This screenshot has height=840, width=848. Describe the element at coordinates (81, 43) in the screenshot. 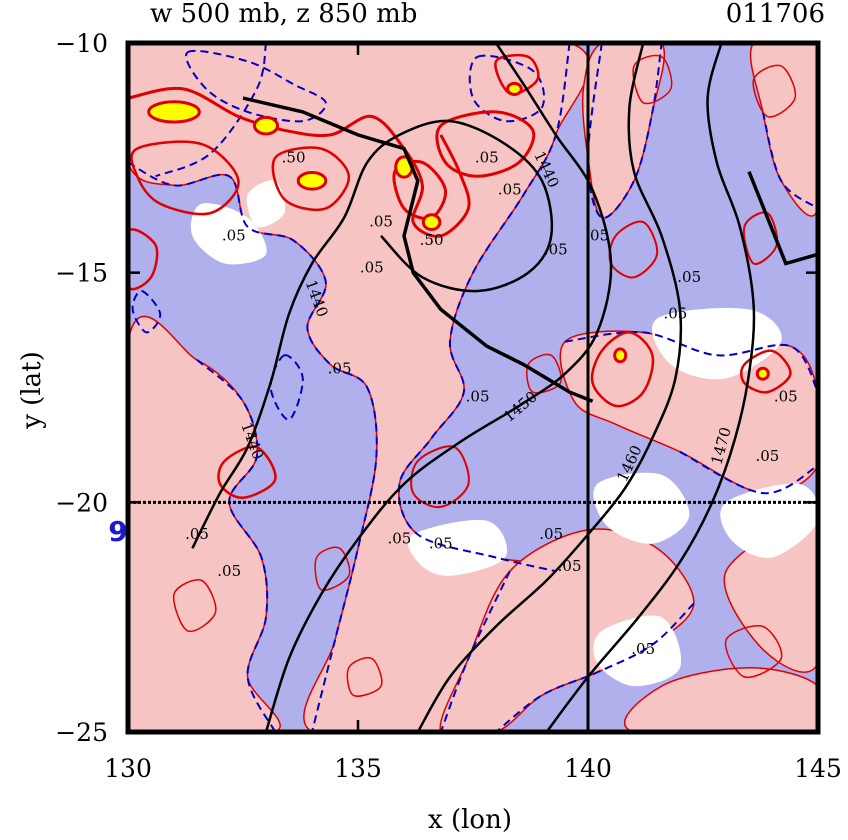

I see `y-tick-label: −10` at that location.